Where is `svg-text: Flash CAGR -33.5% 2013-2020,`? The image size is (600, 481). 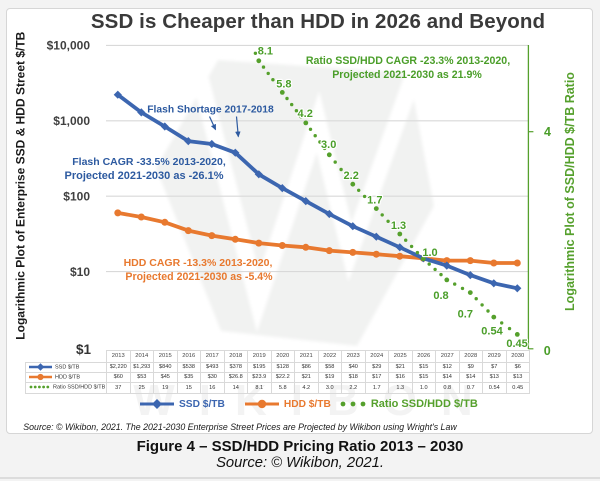
svg-text: Flash CAGR -33.5% 2013-2020, is located at coordinates (149, 162).